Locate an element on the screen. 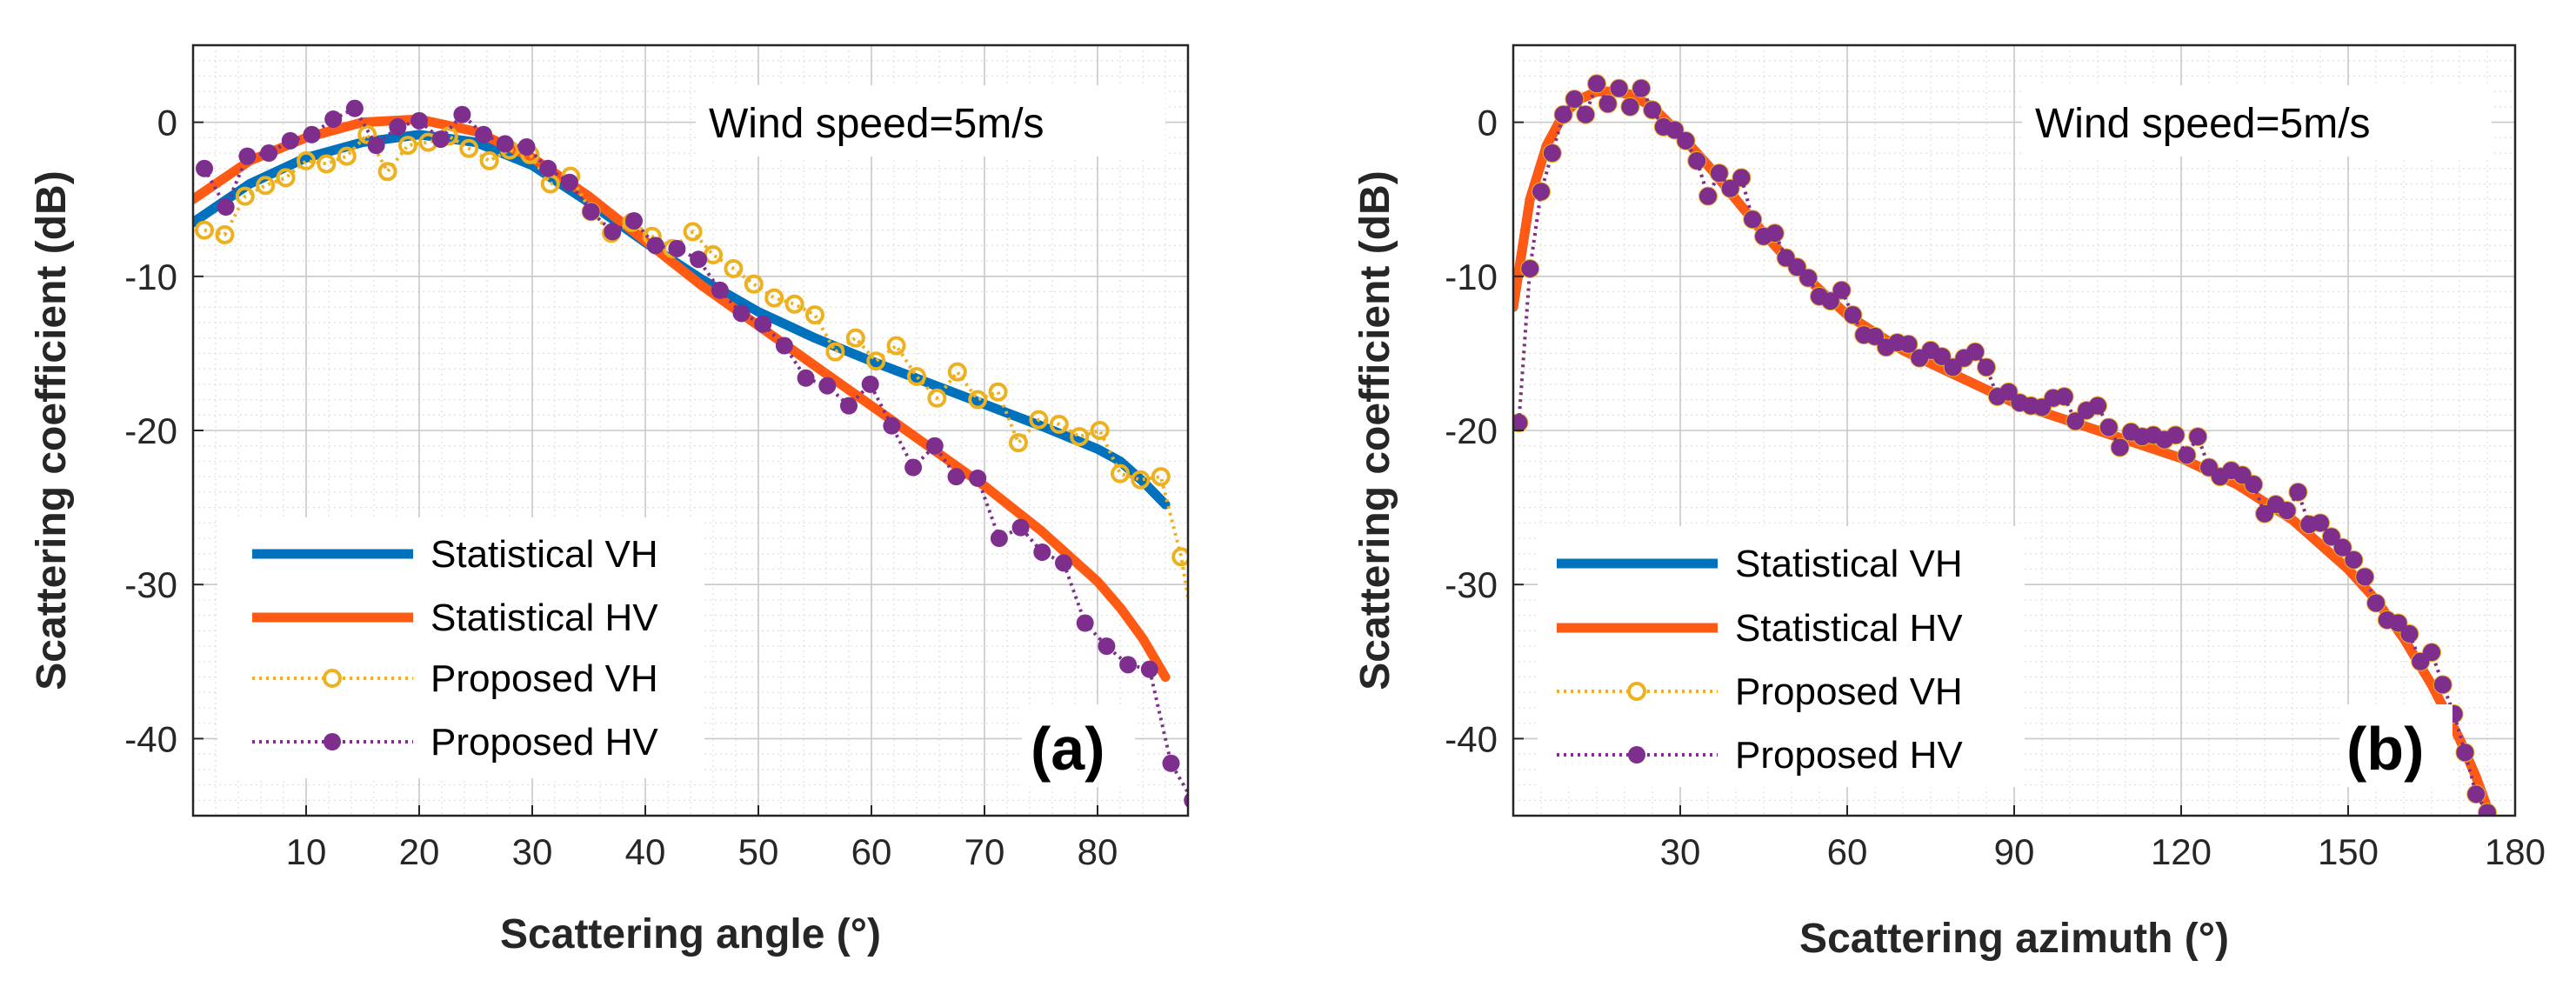  legend-entry-statistical-hv-a: Statistical HV is located at coordinates (455, 618).